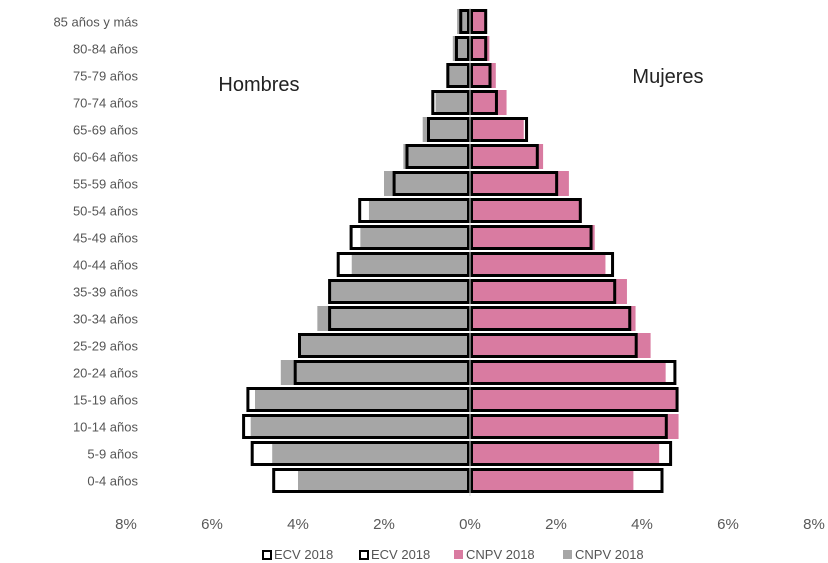 This screenshot has width=828, height=563. What do you see at coordinates (112, 454) in the screenshot?
I see `category-label: 5-9 años` at bounding box center [112, 454].